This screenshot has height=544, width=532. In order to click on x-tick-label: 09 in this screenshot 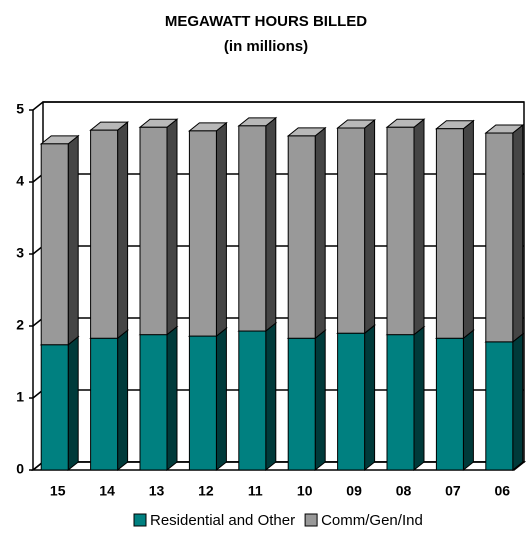, I will do `click(354, 491)`.